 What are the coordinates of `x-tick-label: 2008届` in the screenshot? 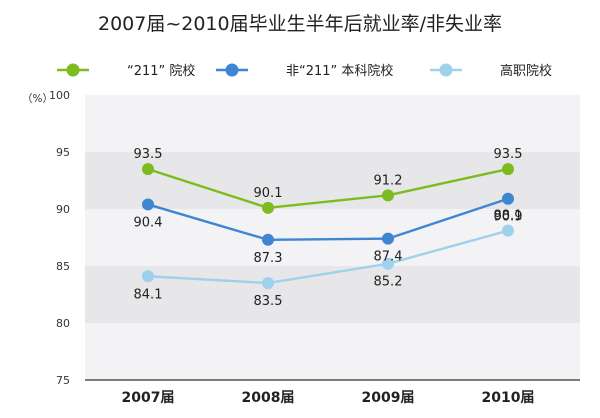 It's located at (268, 398).